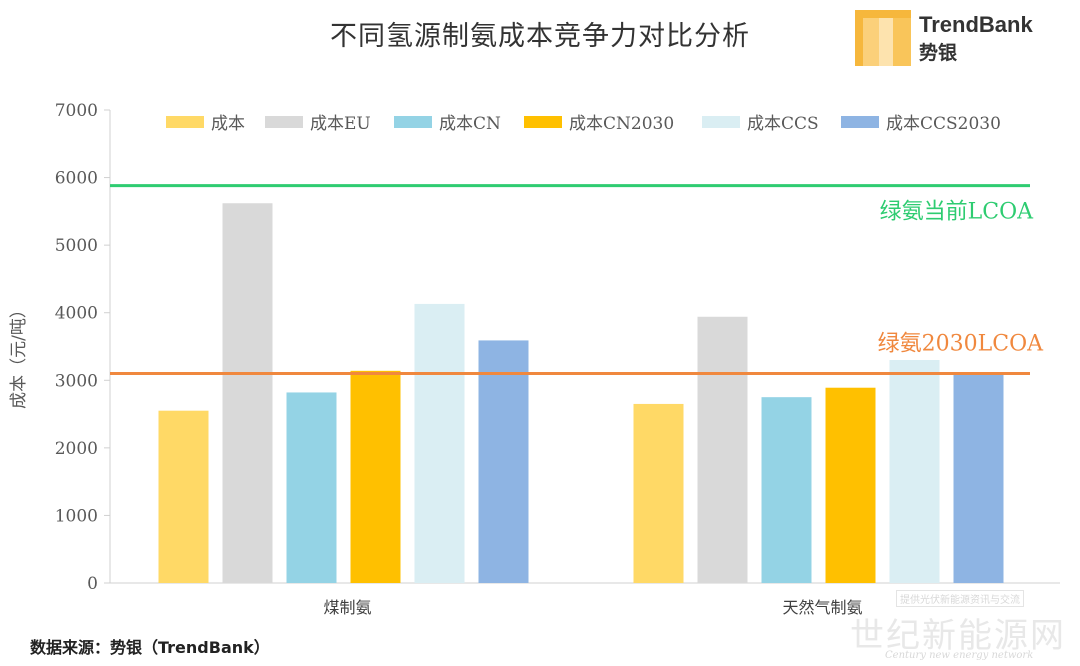 This screenshot has height=666, width=1080. What do you see at coordinates (883, 38) in the screenshot?
I see `trendbank-logo-icon` at bounding box center [883, 38].